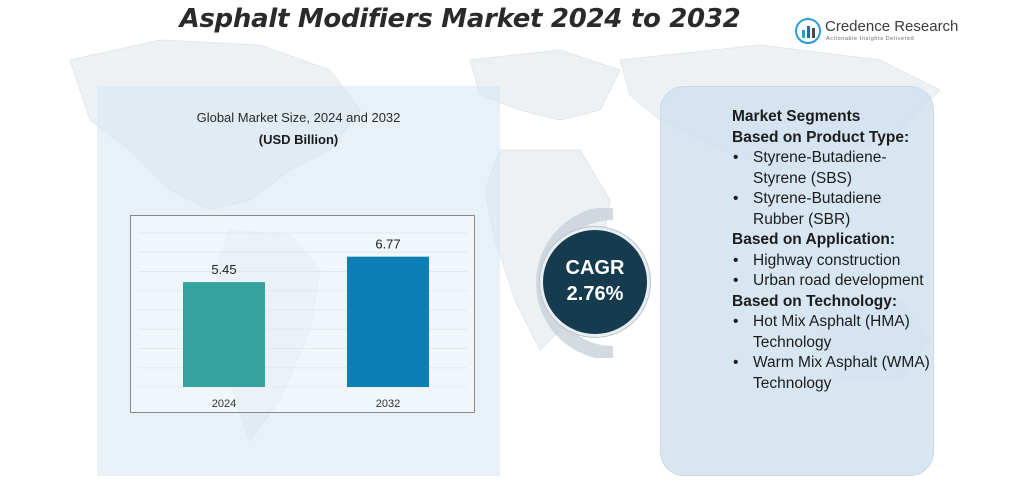 The width and height of the screenshot is (1024, 499). What do you see at coordinates (460, 19) in the screenshot?
I see `page-title: Asphalt Modifiers Market 2024 to 2032` at bounding box center [460, 19].